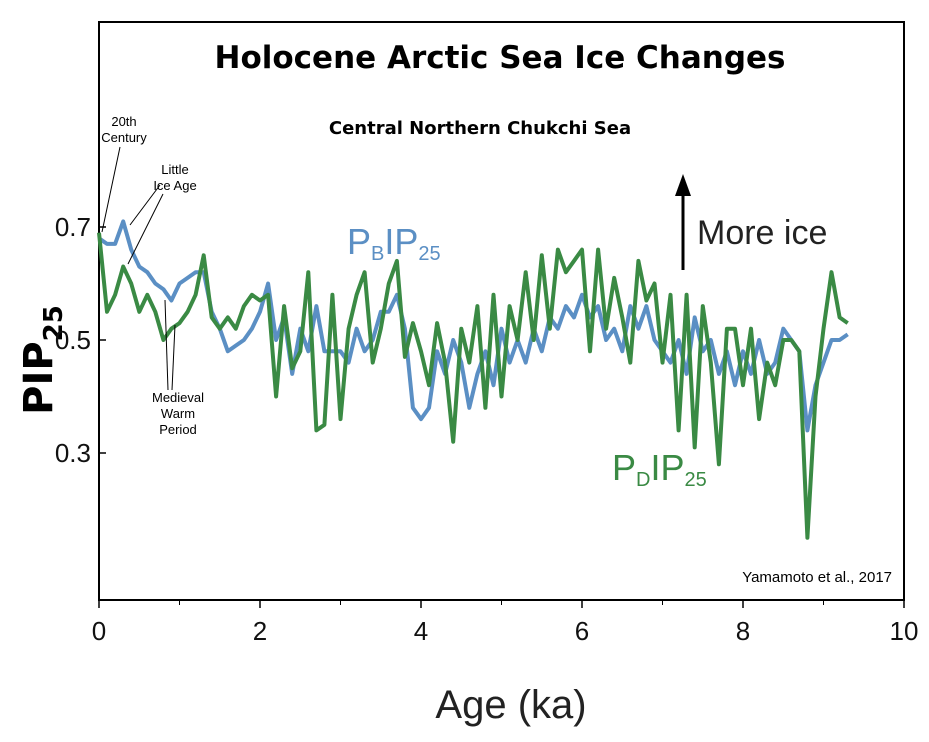  Describe the element at coordinates (174, 169) in the screenshot. I see `ann-lia-line1: Little` at that location.